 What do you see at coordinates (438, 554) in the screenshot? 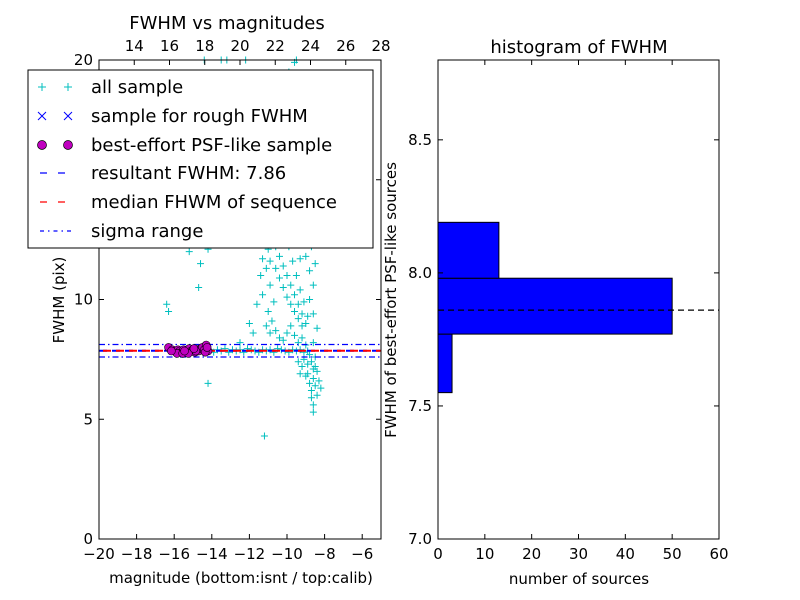
I see `x-tick-label: 0` at bounding box center [438, 554].